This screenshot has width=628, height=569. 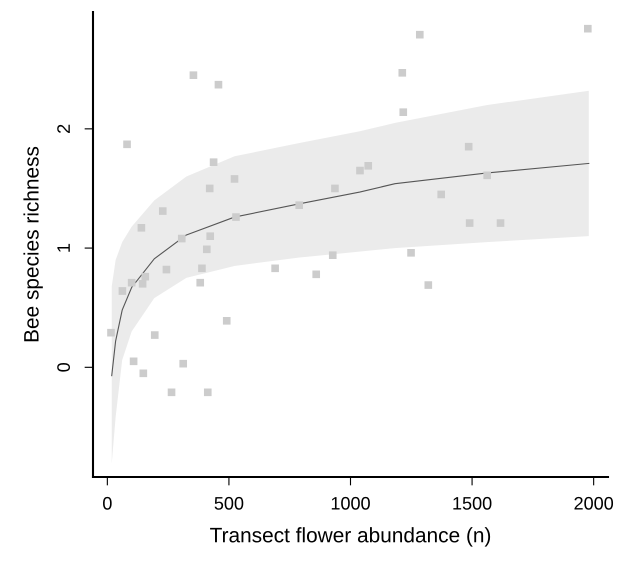 What do you see at coordinates (63, 367) in the screenshot?
I see `y-tick-label: 0` at bounding box center [63, 367].